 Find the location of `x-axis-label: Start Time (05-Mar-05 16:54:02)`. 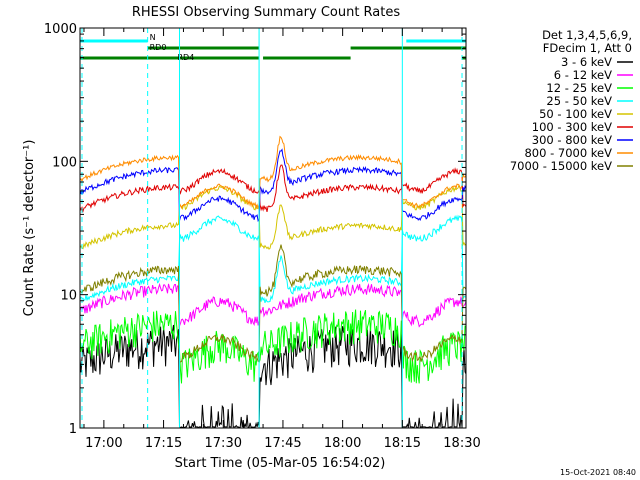

x-axis-label: Start Time (05-Mar-05 16:54:02) is located at coordinates (280, 463).